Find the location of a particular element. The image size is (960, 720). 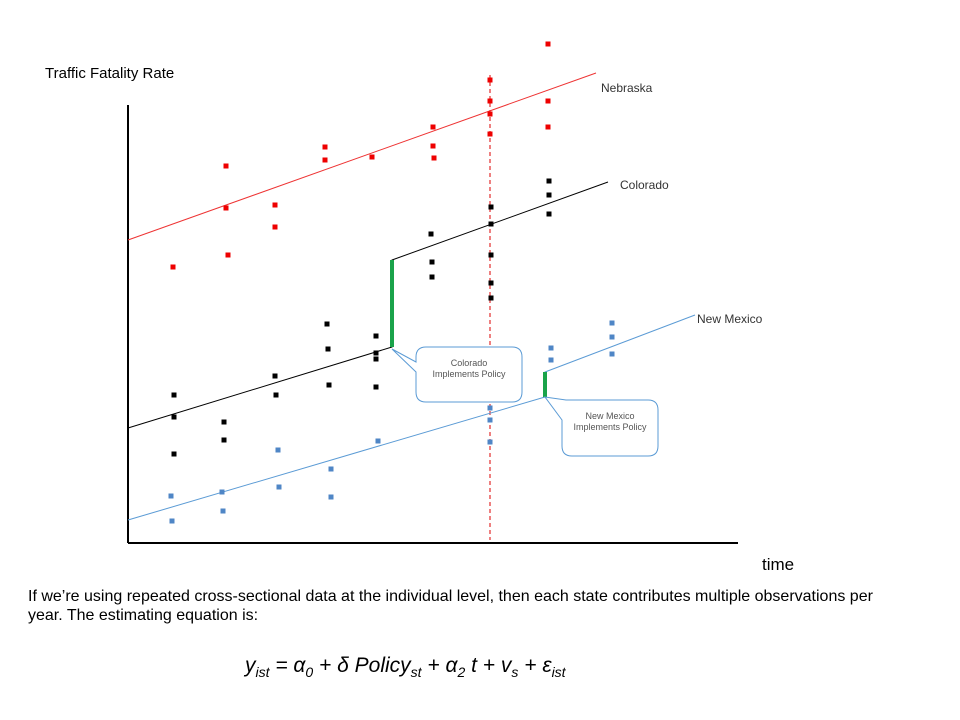

equation-subscript: st is located at coordinates (416, 672).